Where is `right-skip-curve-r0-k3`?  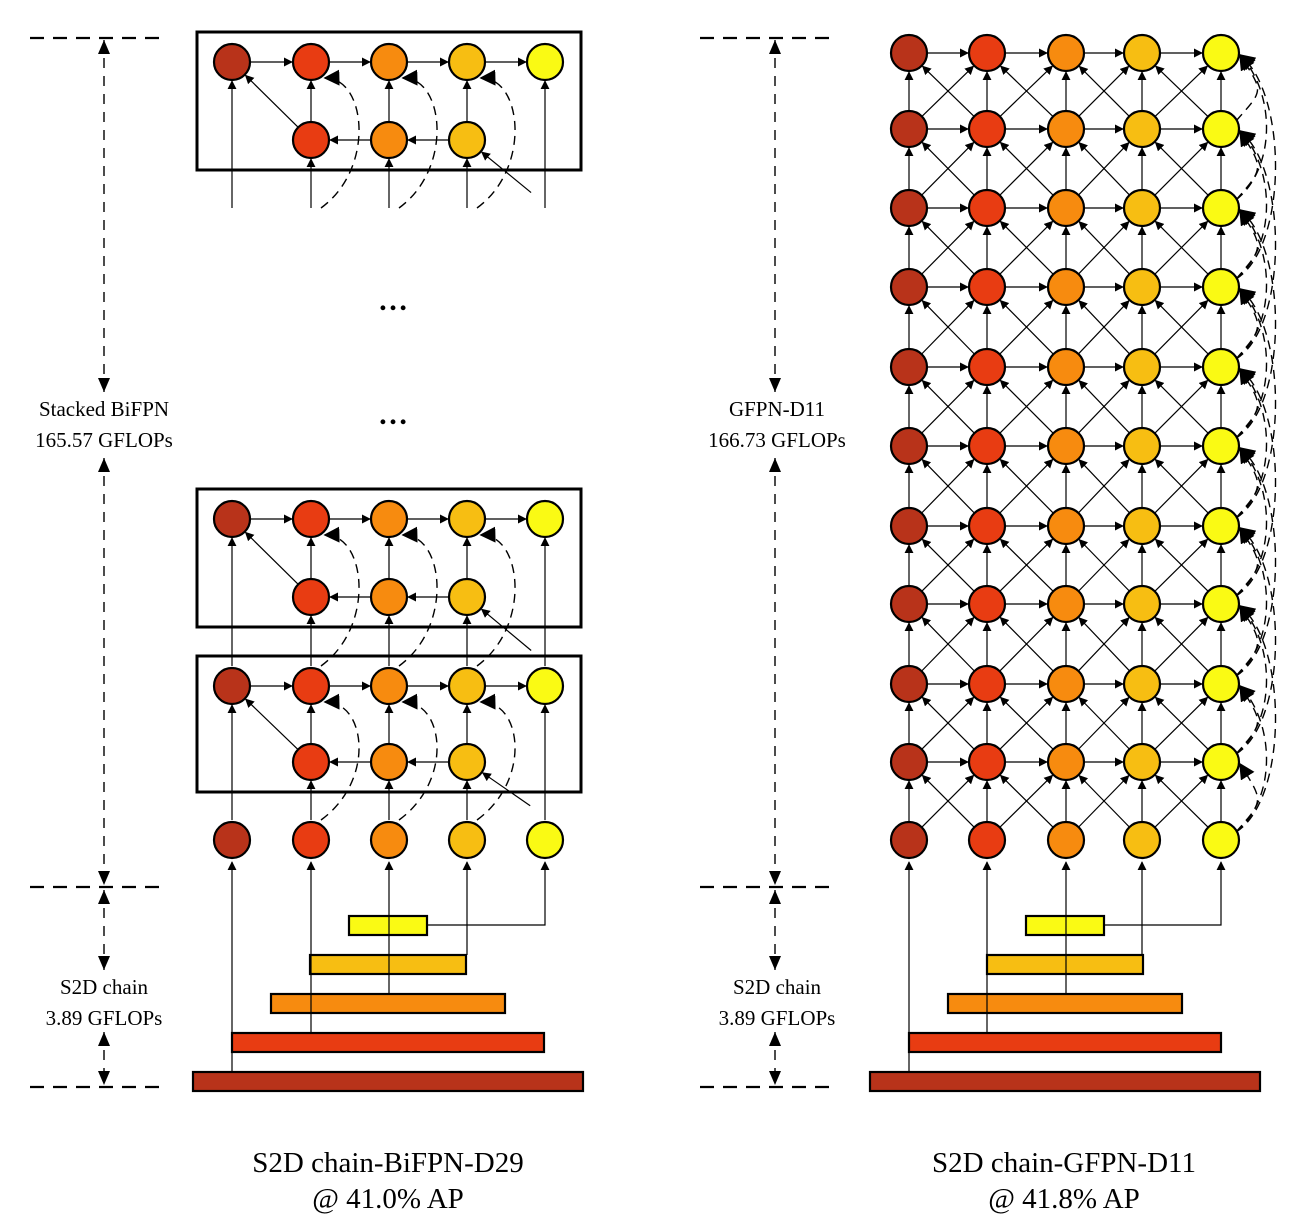 right-skip-curve-r0-k3 is located at coordinates (1256, 167).